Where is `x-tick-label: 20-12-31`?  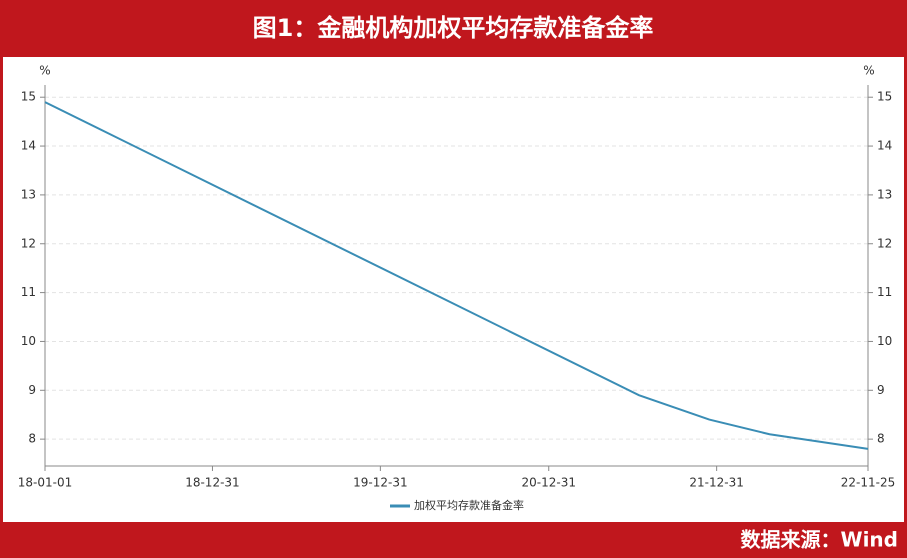 x-tick-label: 20-12-31 is located at coordinates (549, 483).